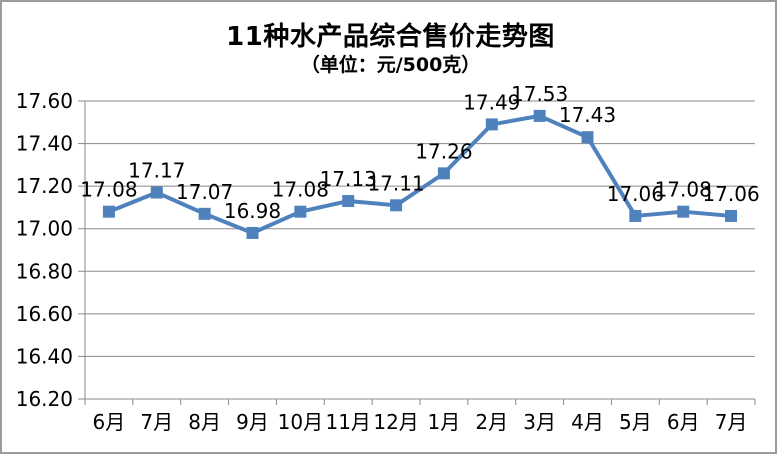 This screenshot has height=454, width=777. What do you see at coordinates (44, 101) in the screenshot?
I see `y-axis-tick-label: 17.60` at bounding box center [44, 101].